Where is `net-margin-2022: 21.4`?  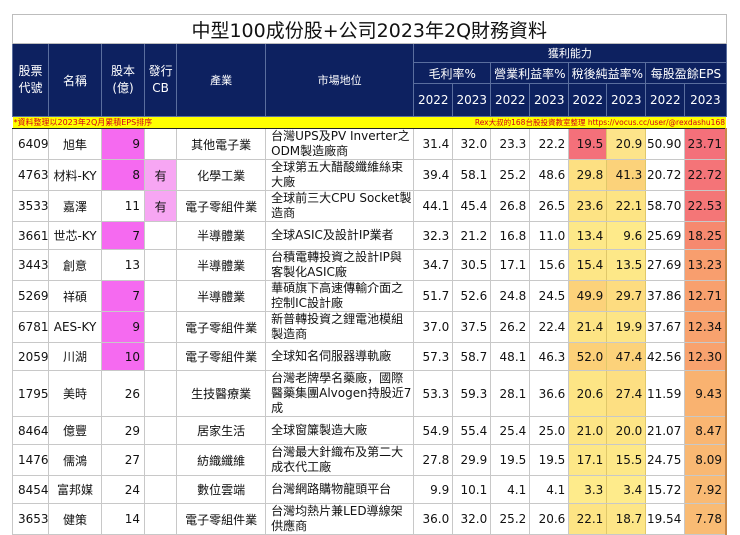
net-margin-2022: 21.4 is located at coordinates (588, 327).